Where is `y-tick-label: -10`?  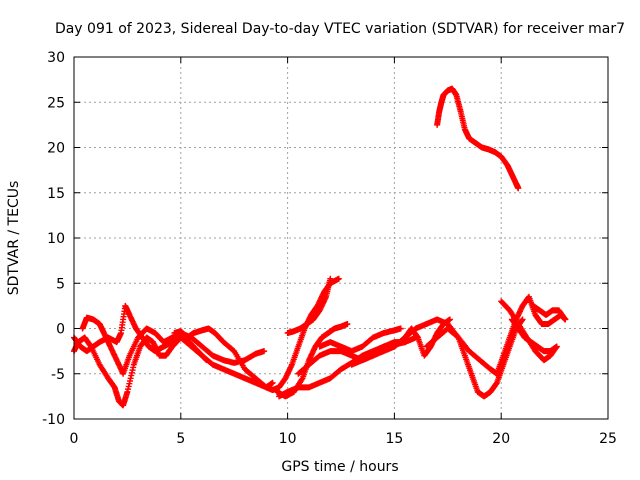
y-tick-label: -10 is located at coordinates (53, 420).